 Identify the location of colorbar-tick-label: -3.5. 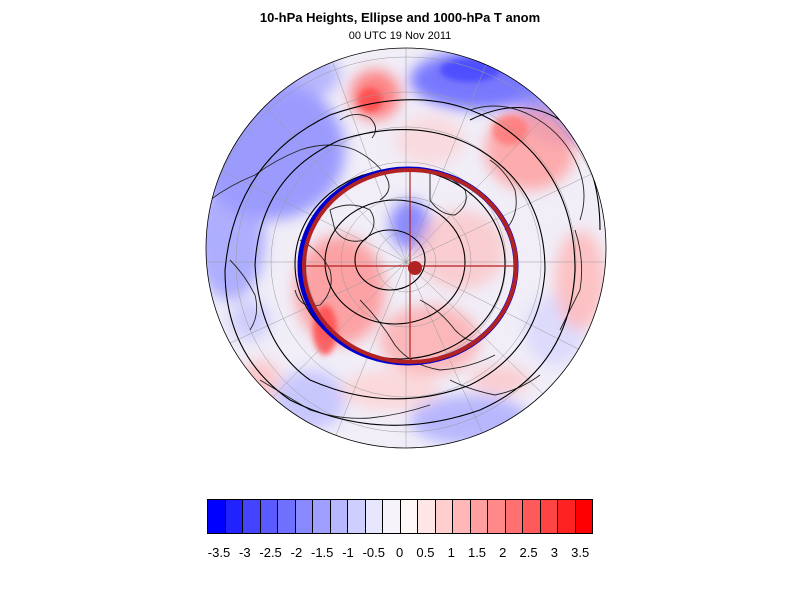
(219, 552).